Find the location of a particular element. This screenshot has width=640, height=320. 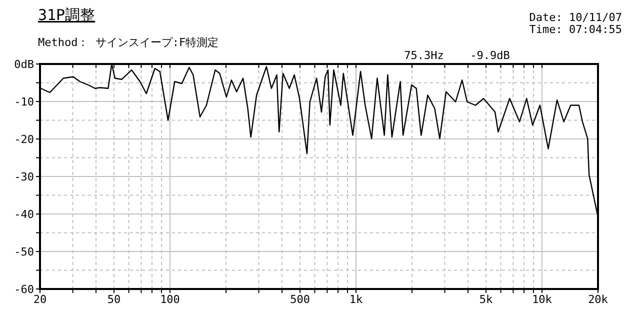

ytick: -10 is located at coordinates (24, 102).